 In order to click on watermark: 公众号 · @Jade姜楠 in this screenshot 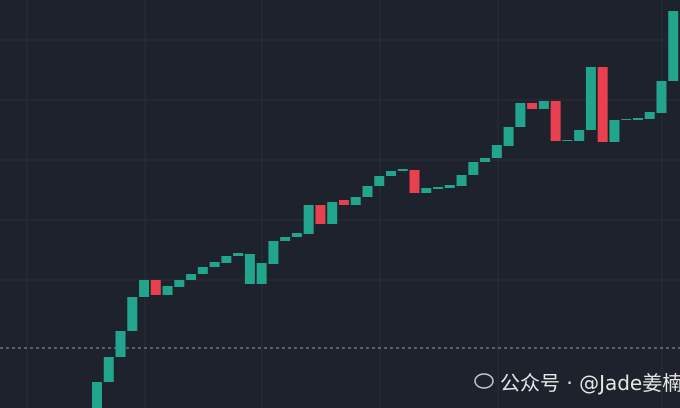, I will do `click(577, 383)`.